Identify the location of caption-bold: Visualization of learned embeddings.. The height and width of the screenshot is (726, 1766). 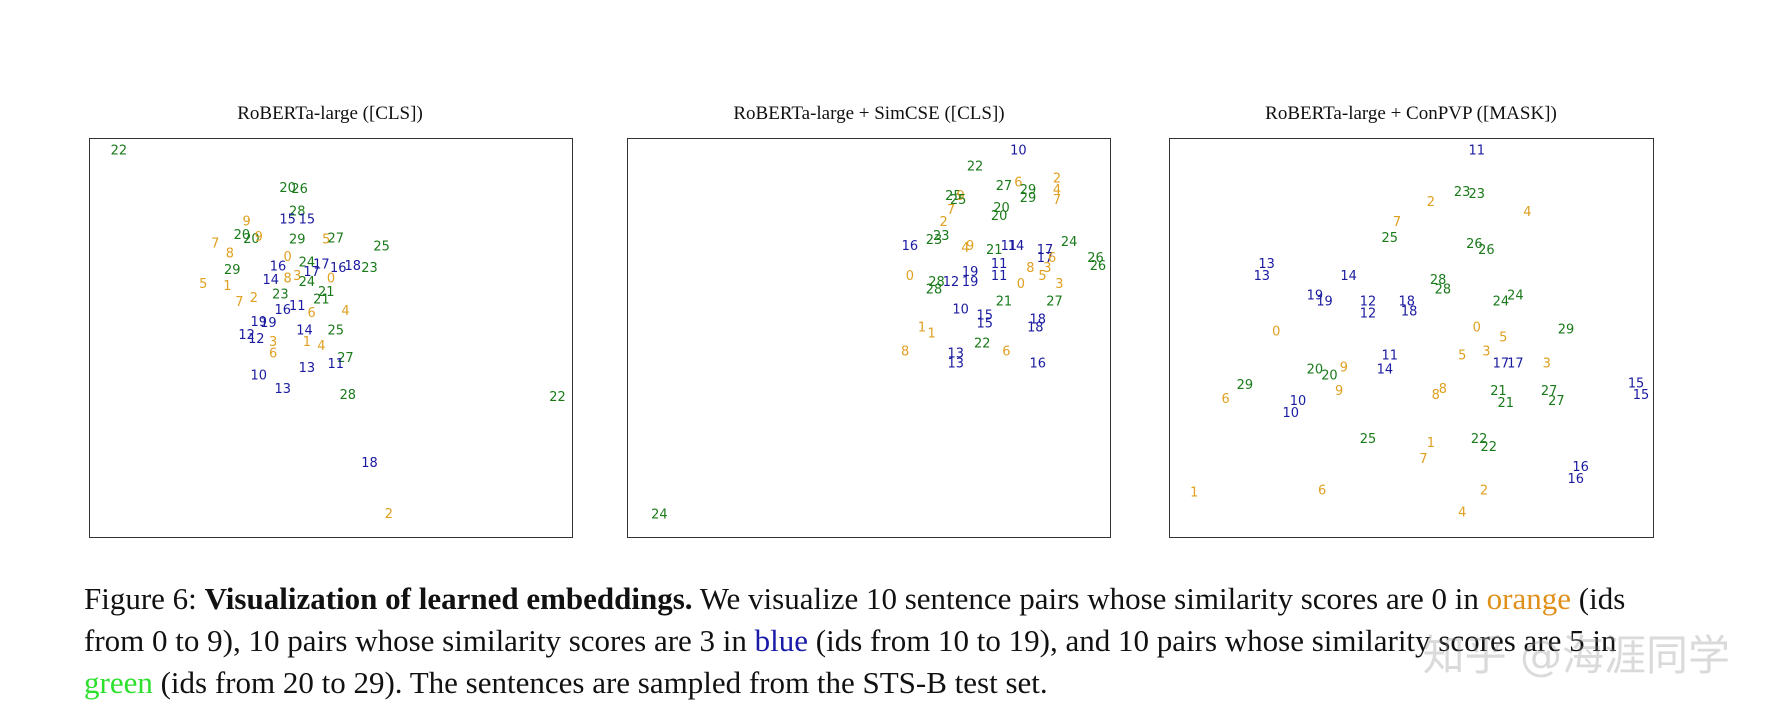
(448, 598).